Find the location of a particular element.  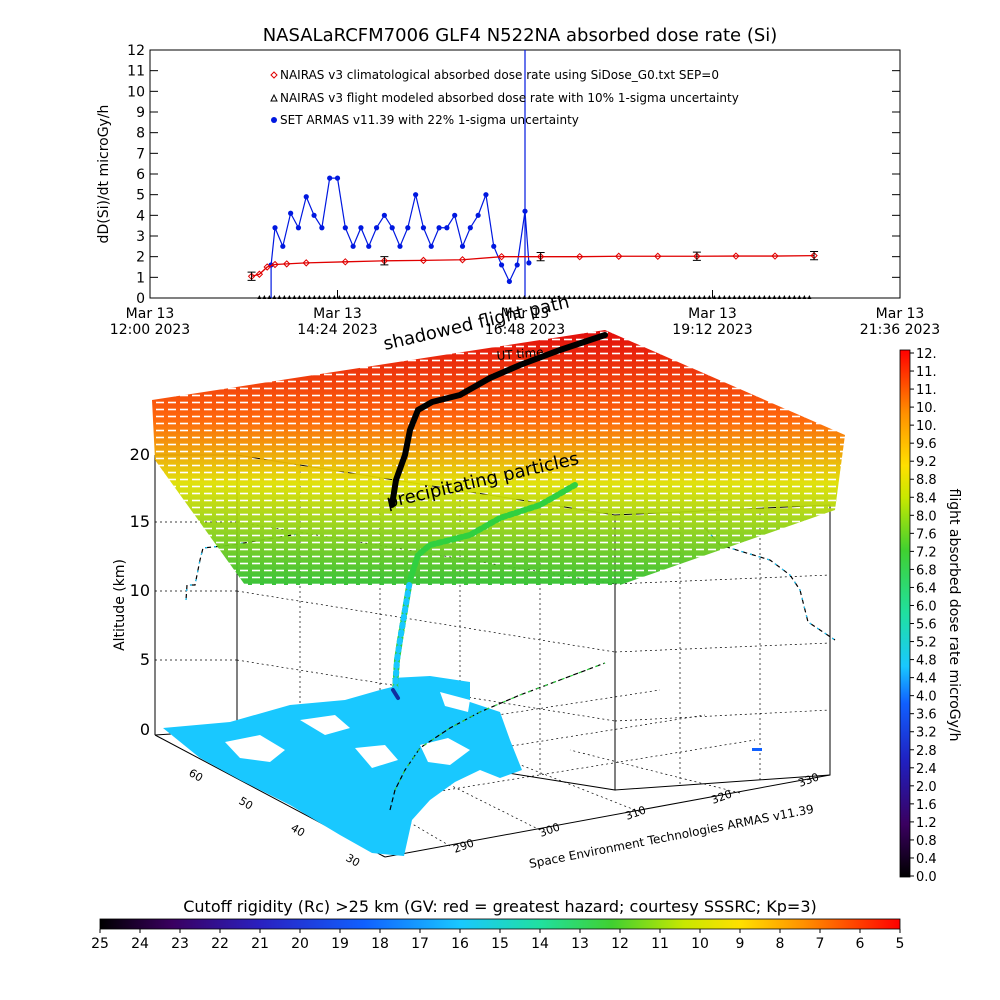

lat-tick-label: 30 is located at coordinates (353, 860).